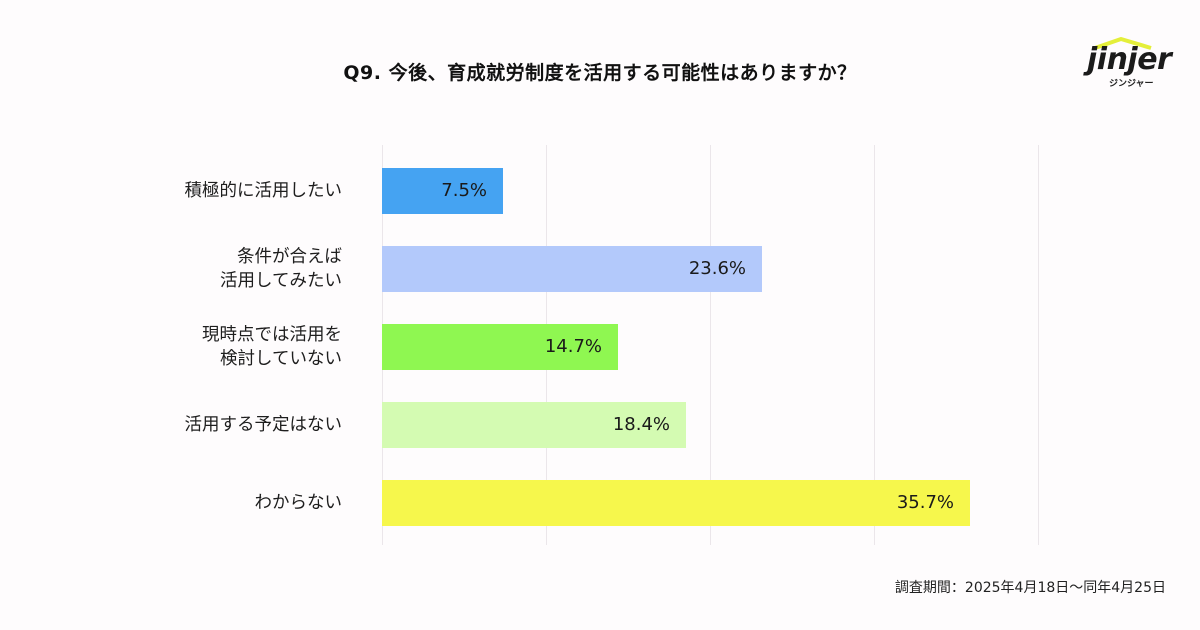 The image size is (1200, 630). Describe the element at coordinates (281, 359) in the screenshot. I see `category-label-line: 検討していない` at that location.